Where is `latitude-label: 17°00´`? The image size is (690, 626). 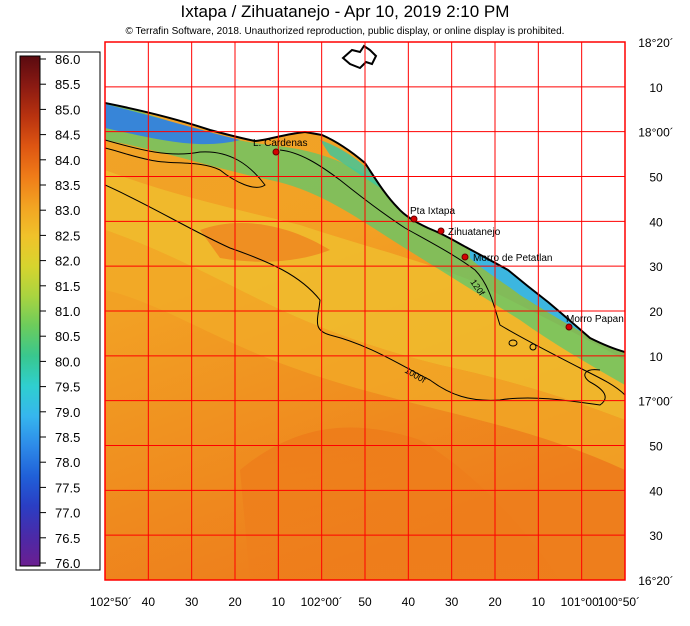
latitude-label: 17°00´ is located at coordinates (656, 402).